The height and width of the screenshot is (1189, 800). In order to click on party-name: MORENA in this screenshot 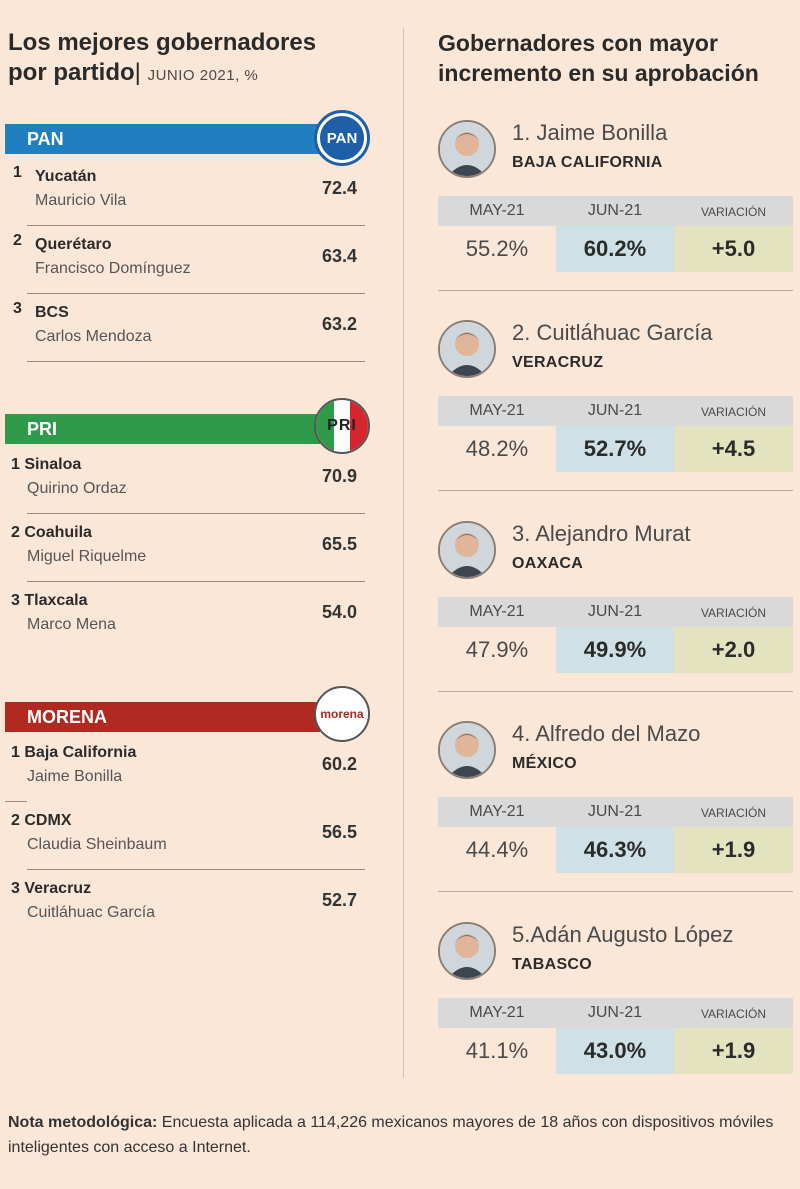, I will do `click(67, 717)`.